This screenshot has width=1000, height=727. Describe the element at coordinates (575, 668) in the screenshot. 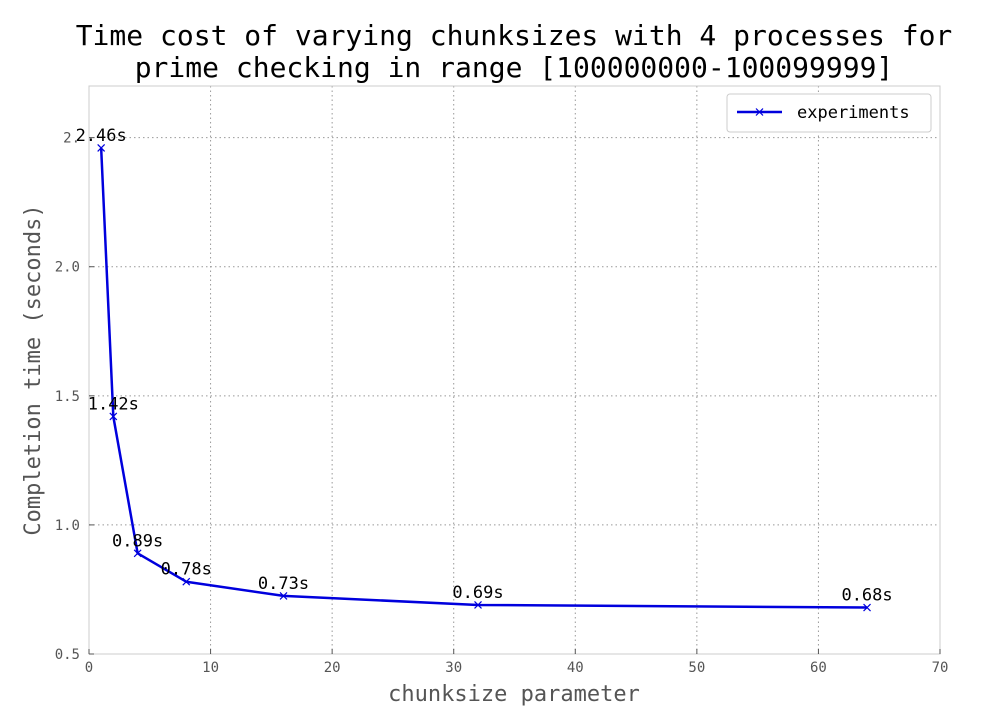

I see `x-tick-label: 40` at that location.